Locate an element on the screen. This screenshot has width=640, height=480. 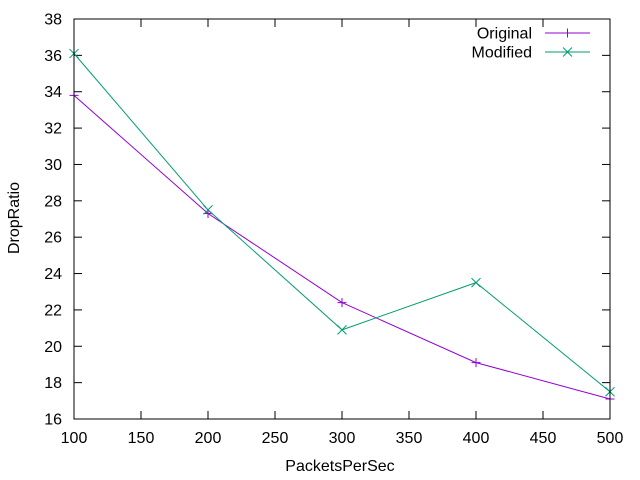
y-tick-label: 18 is located at coordinates (53, 383).